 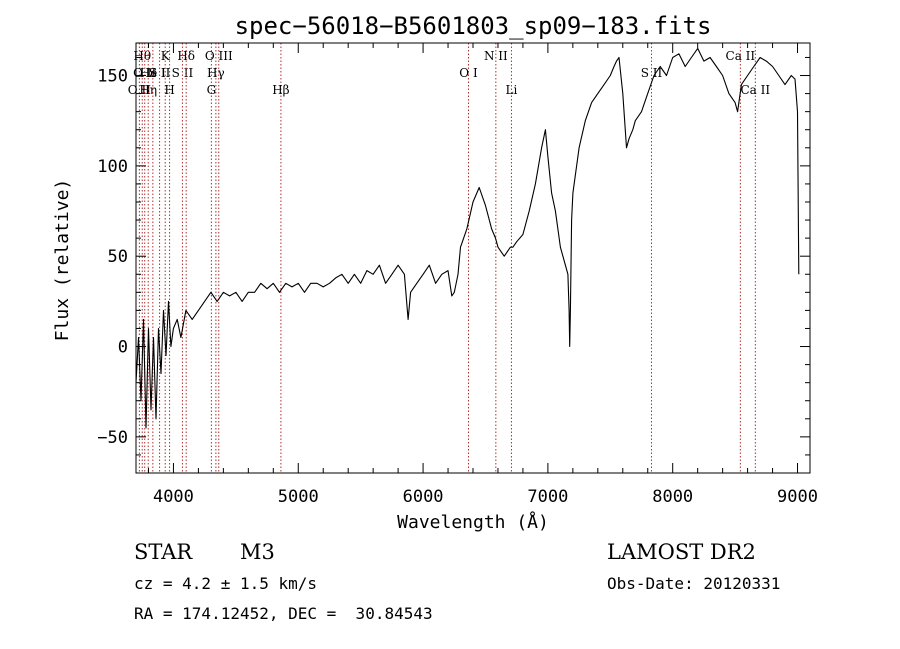 I want to click on marker-label-11: Hγ, so click(x=216, y=73).